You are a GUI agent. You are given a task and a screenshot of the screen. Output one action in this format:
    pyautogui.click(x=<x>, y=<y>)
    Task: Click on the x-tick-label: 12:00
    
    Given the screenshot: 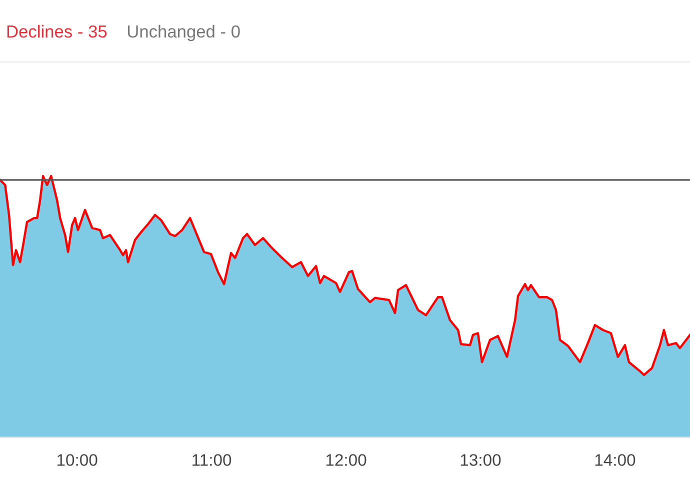 What is the action you would take?
    pyautogui.click(x=346, y=460)
    